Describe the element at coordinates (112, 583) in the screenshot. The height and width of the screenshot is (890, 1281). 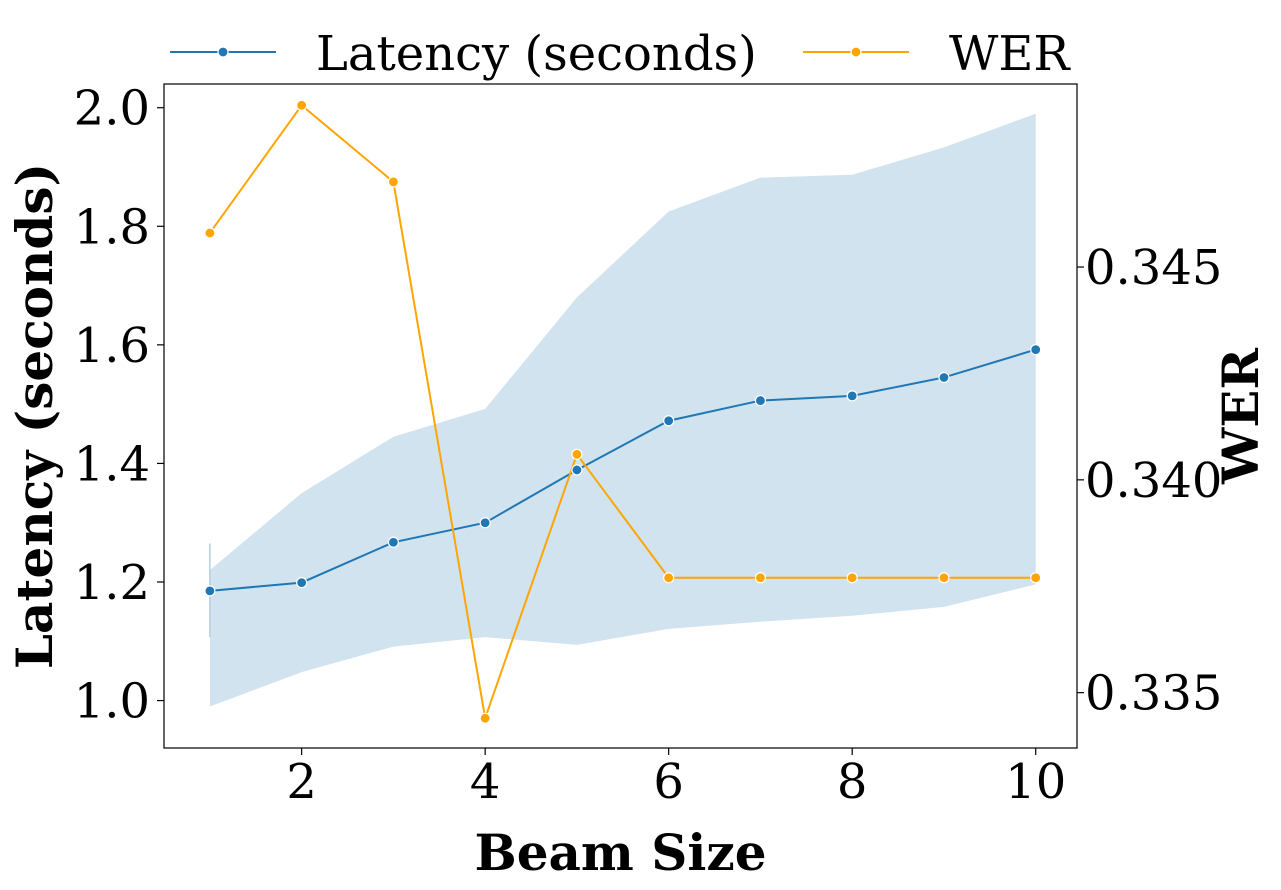
I see `left-y-tick-label: 1.2` at that location.